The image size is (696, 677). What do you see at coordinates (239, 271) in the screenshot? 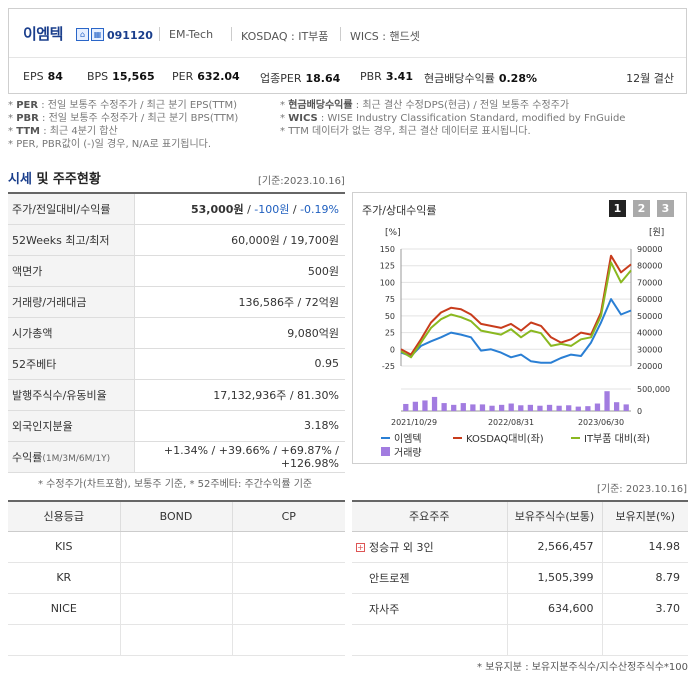
I see `row-value: 500원` at bounding box center [239, 271].